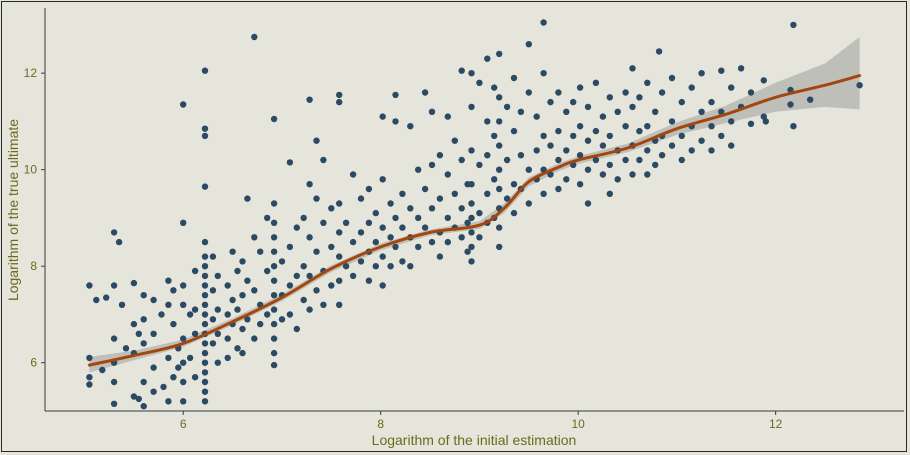  Describe the element at coordinates (481, 421) in the screenshot. I see `x-ticks-layer: 6 8 10 12` at that location.